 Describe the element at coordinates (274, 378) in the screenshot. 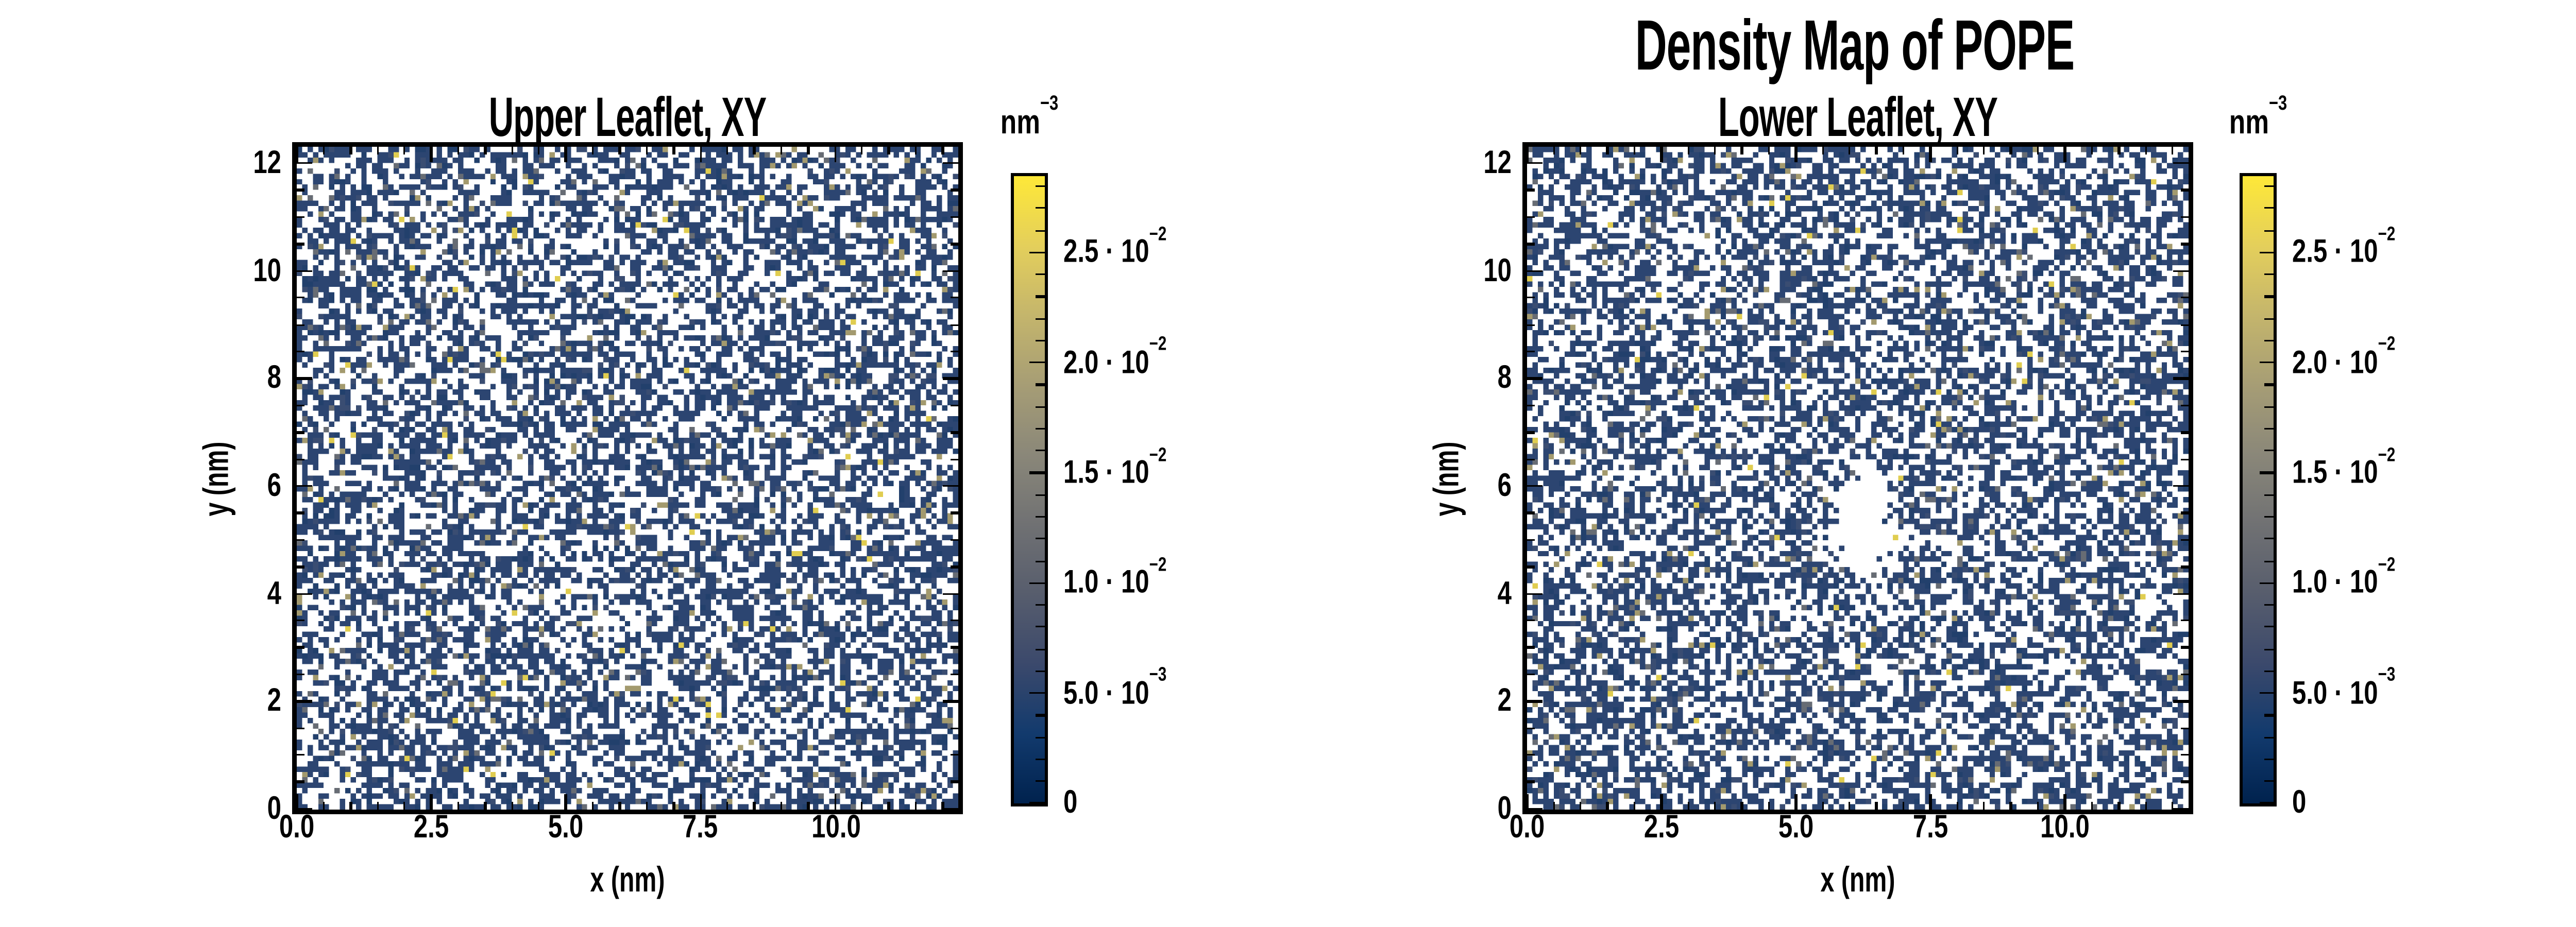

I see `y-tick-label: 8` at that location.